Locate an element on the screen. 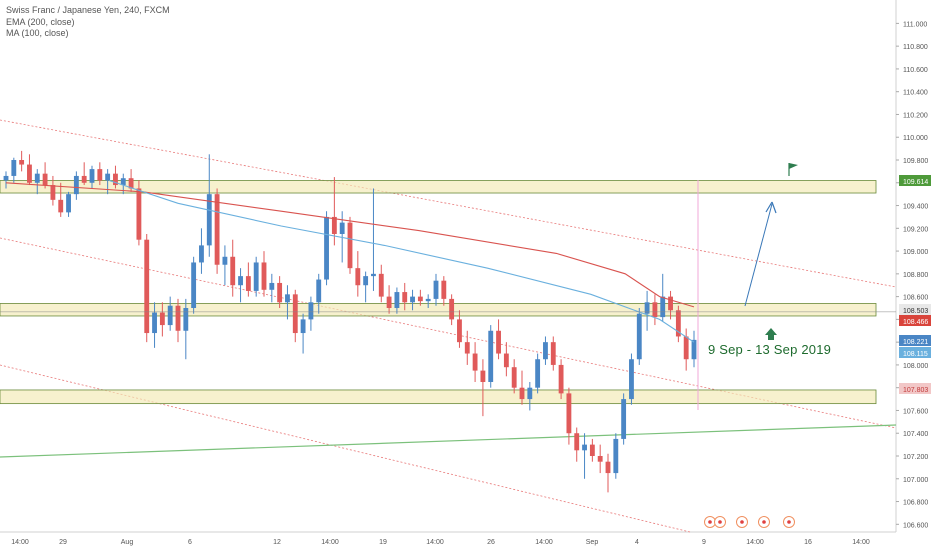 Image resolution: width=932 pixels, height=550 pixels. price-tick-label: 109.000 is located at coordinates (915, 252).